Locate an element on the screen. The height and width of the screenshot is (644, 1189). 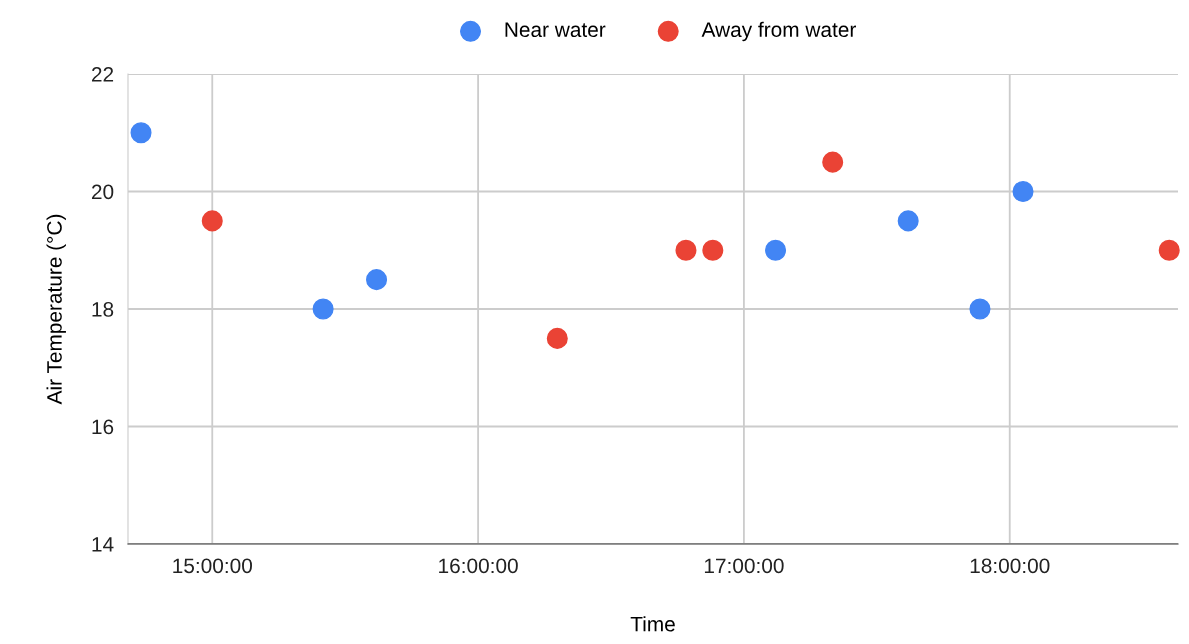
y-tick-label: 16 is located at coordinates (103, 427).